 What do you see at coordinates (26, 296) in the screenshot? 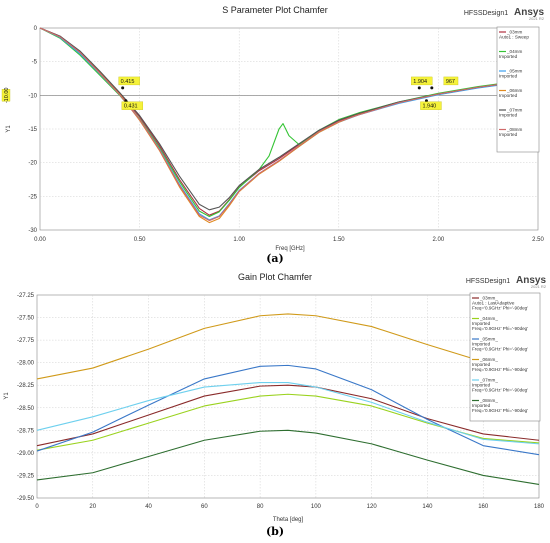
I see `y-tick-label: -27.25` at bounding box center [26, 296].